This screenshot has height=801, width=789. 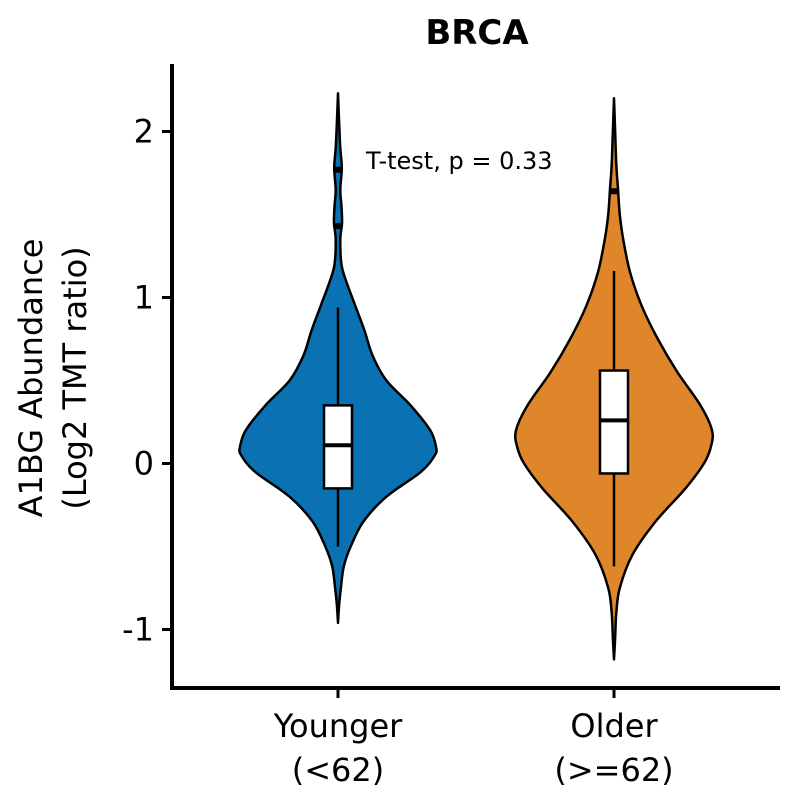 I want to click on x-tick-label-1-line1: Older, so click(x=614, y=726).